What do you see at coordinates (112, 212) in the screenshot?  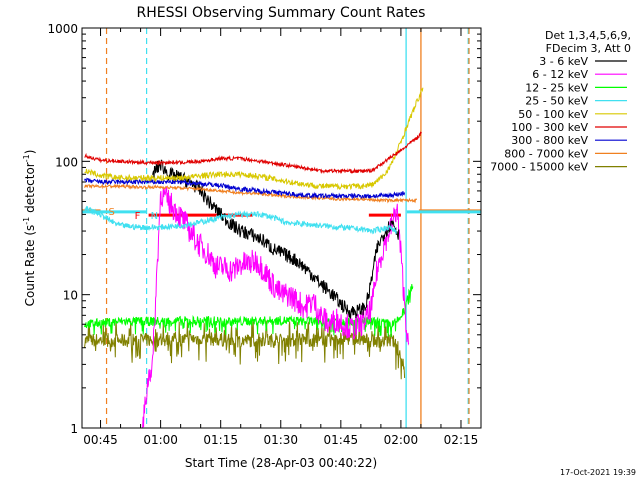 I see `flag-s-label: S` at bounding box center [112, 212].